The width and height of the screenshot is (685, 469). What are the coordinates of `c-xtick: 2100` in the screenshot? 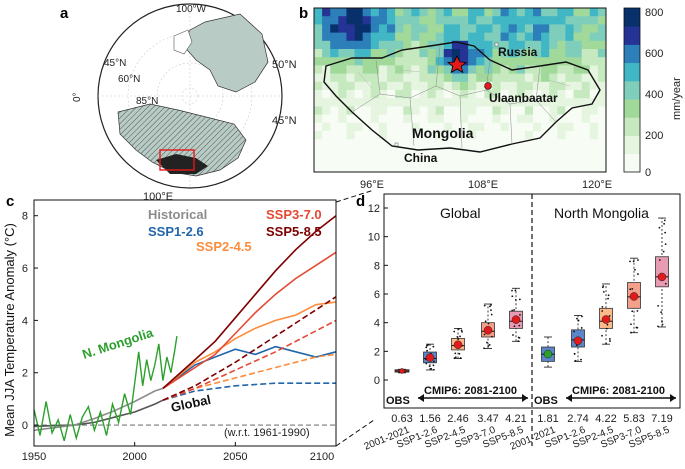 It's located at (322, 457).